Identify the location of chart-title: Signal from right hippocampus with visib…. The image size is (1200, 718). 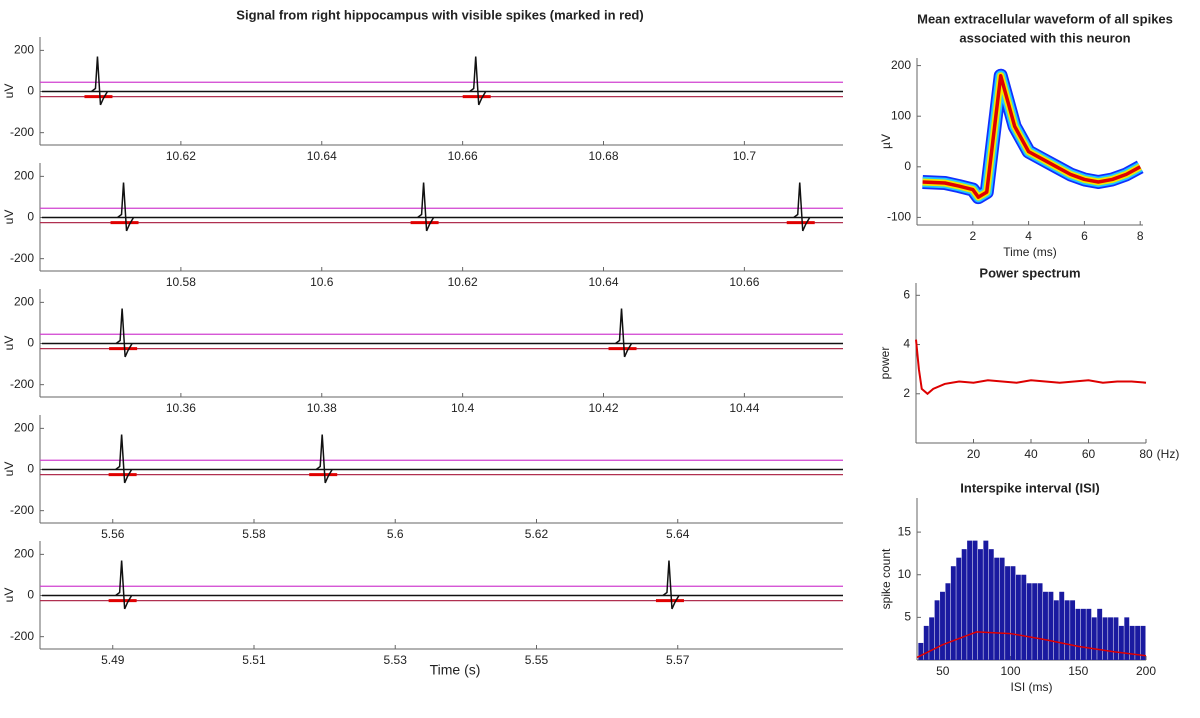
(439, 14).